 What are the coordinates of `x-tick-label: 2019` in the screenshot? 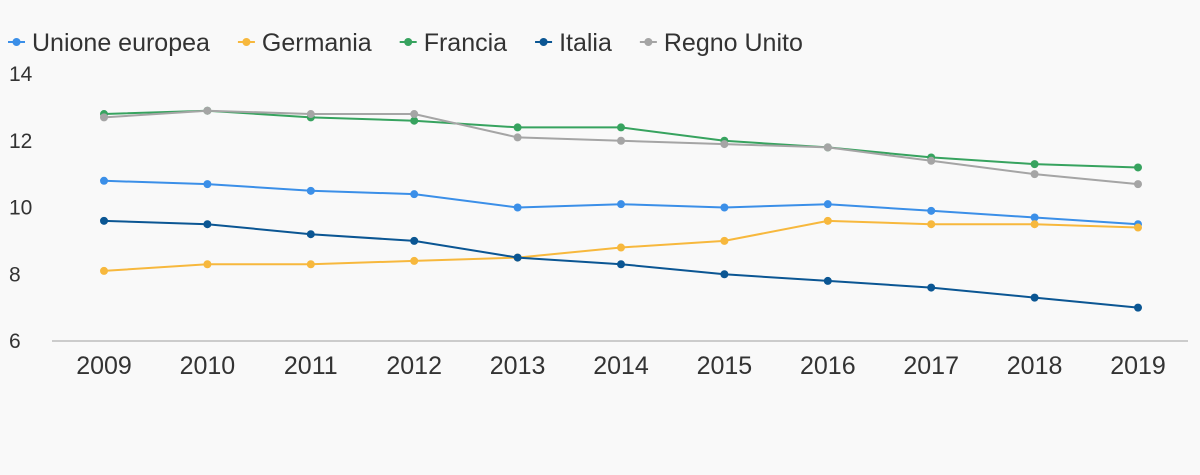 It's located at (1138, 366).